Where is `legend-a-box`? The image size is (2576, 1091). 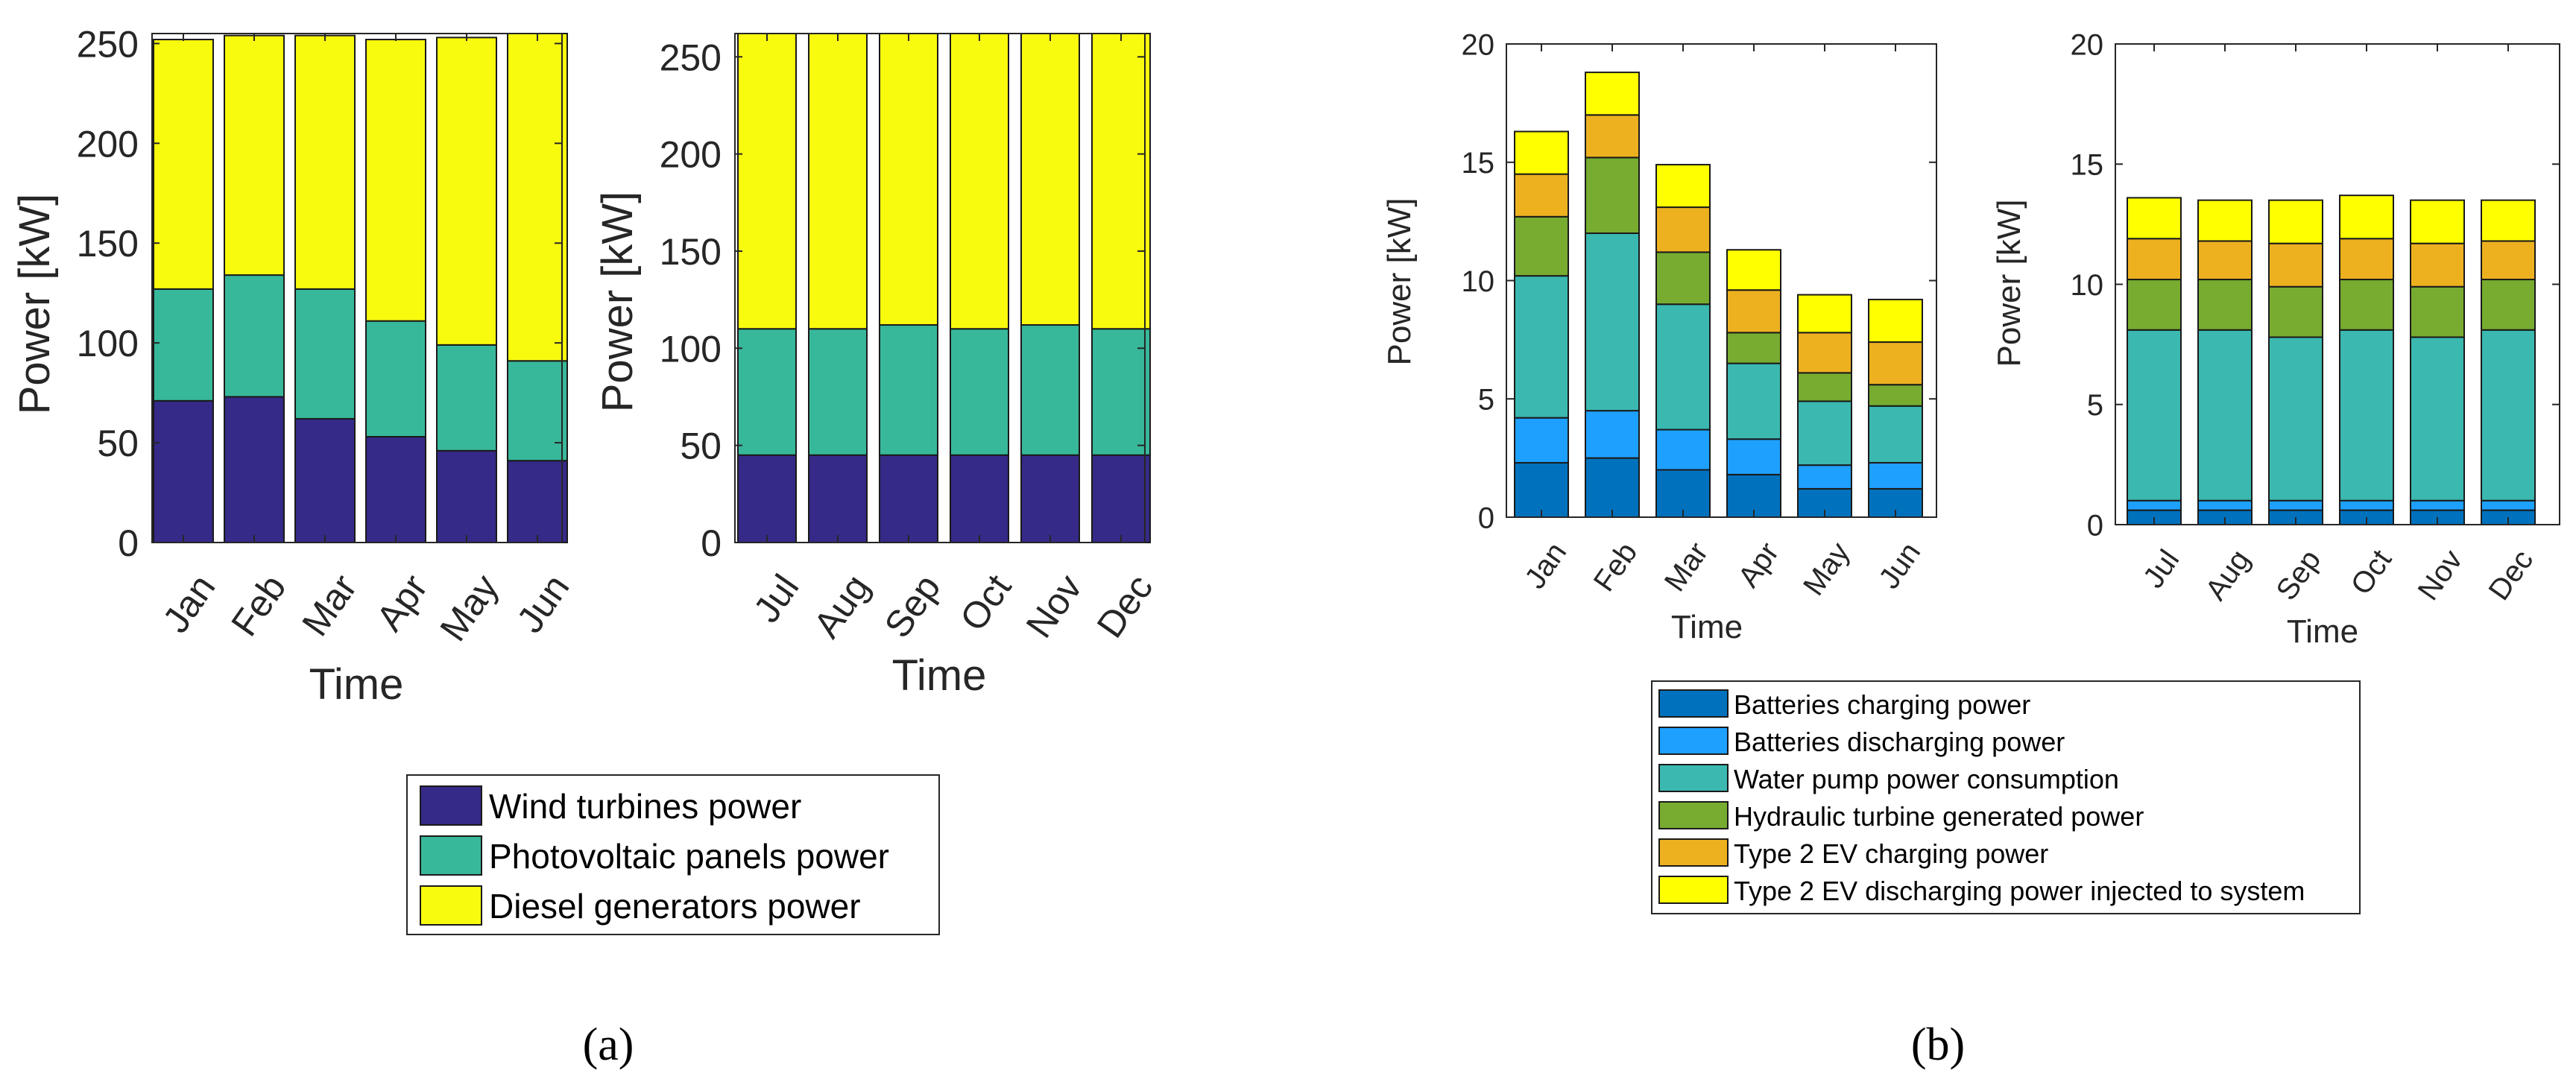
legend-a-box is located at coordinates (673, 854).